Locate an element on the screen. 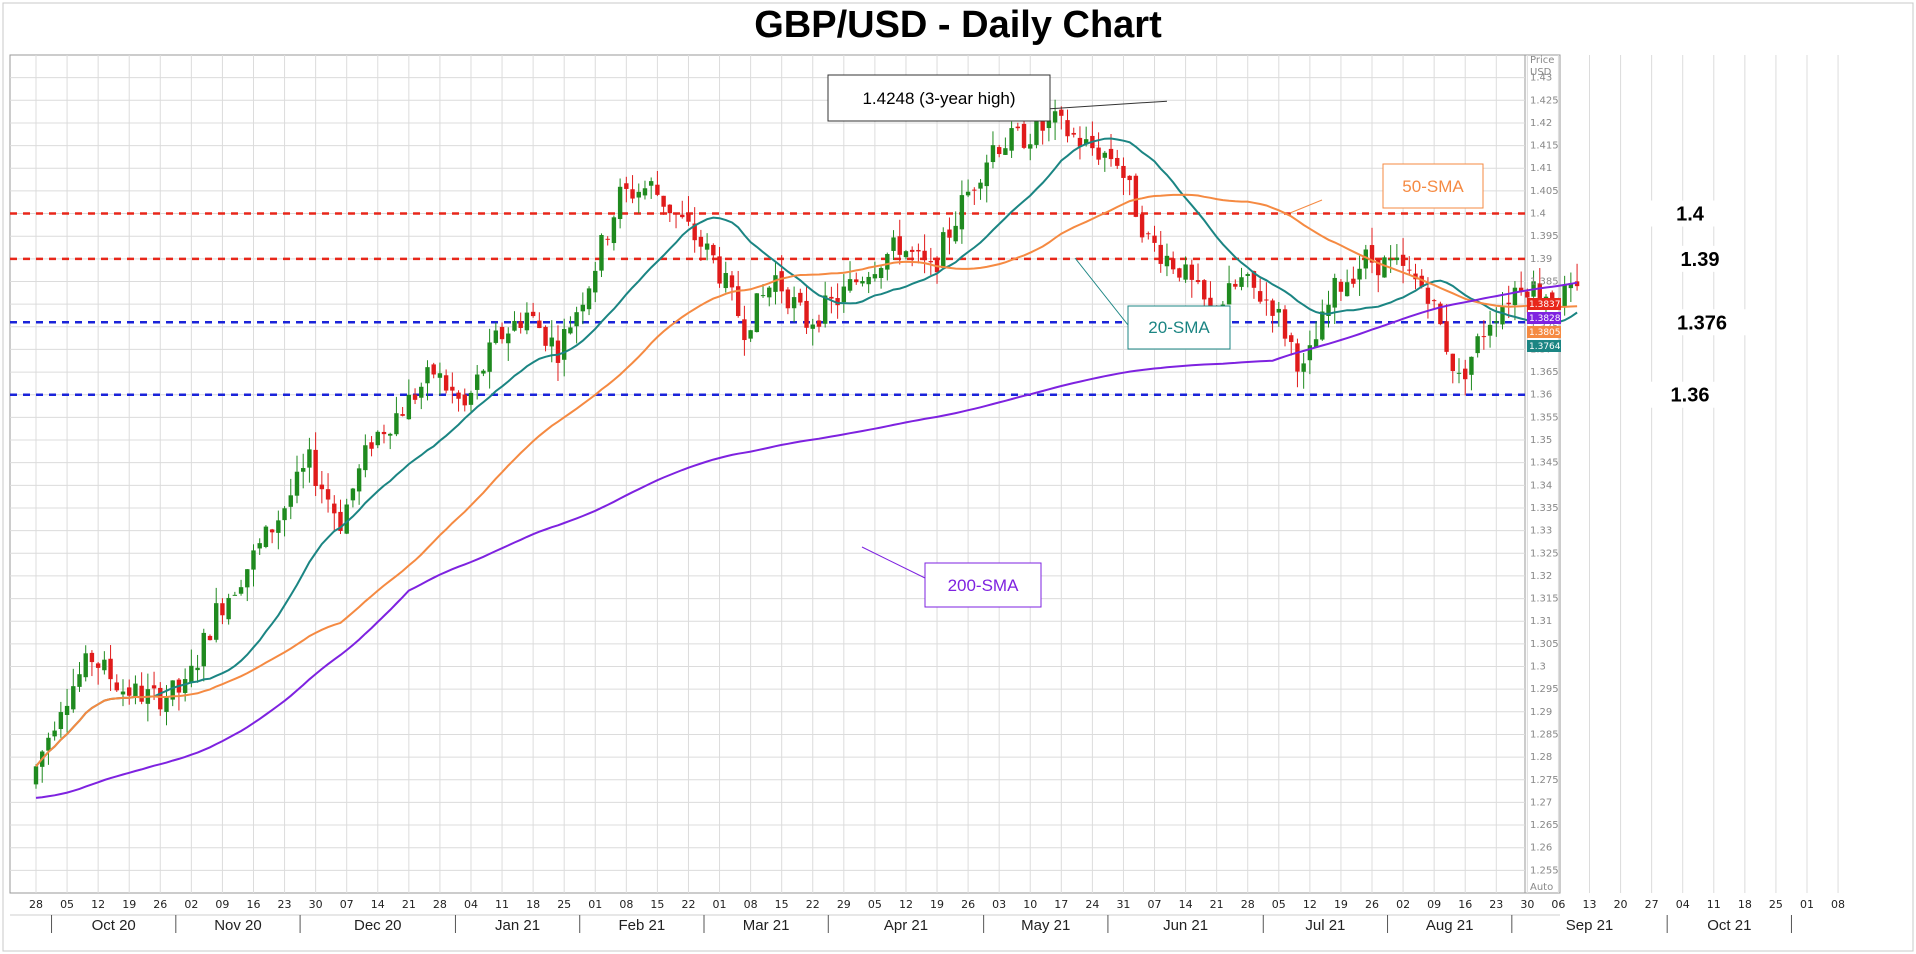 Image resolution: width=1916 pixels, height=954 pixels. y-tick-label: 1.405 is located at coordinates (1544, 191).